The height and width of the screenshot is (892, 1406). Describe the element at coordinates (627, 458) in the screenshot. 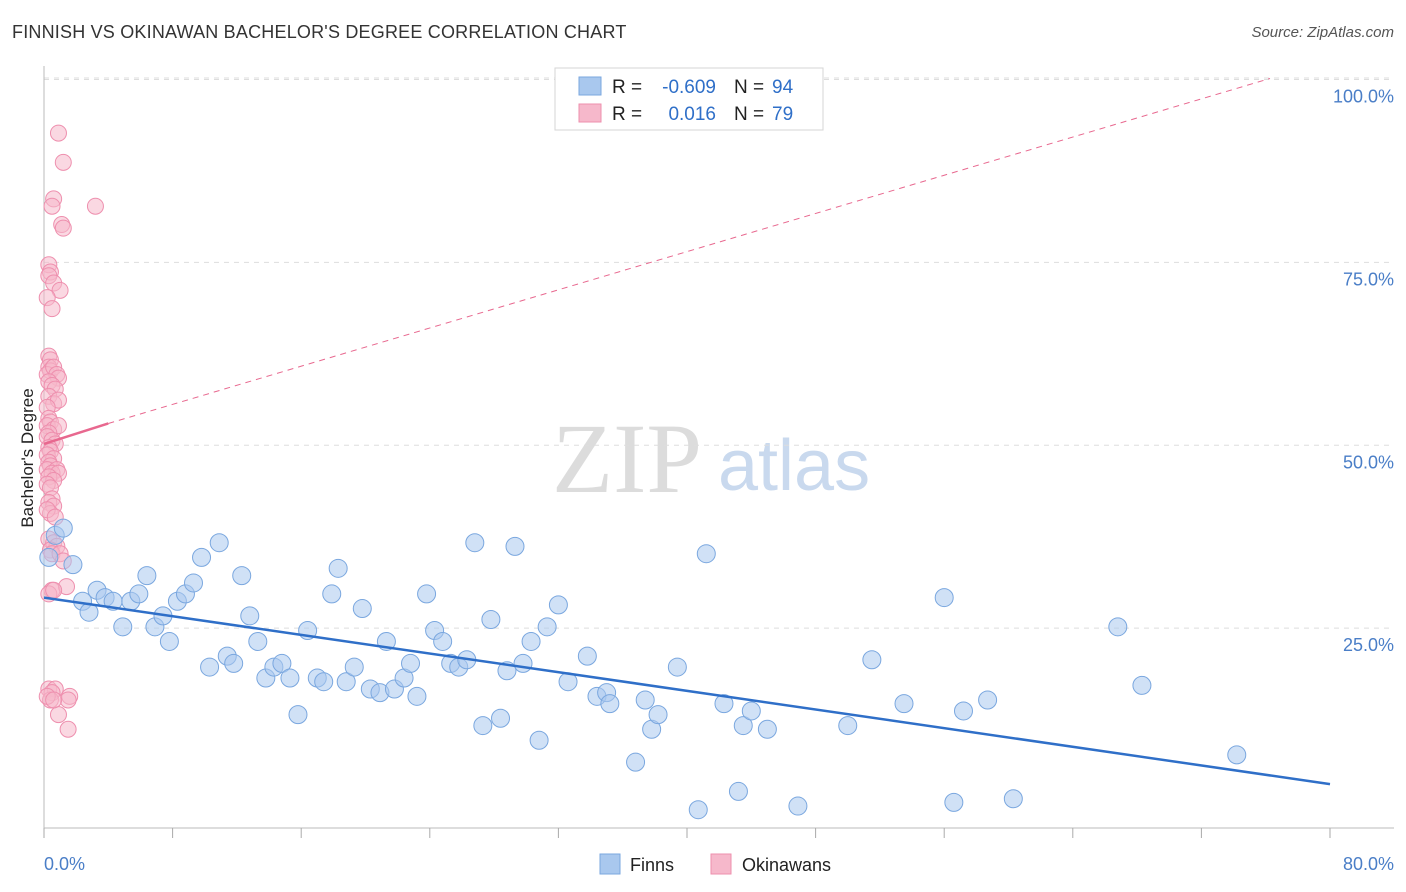

I see `watermark-zip: ZIP` at that location.